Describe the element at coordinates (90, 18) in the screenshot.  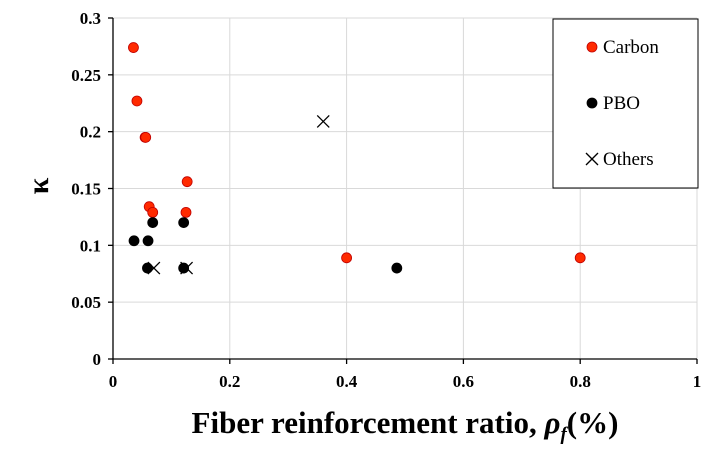
I see `y-tick-label: 0.3` at that location.